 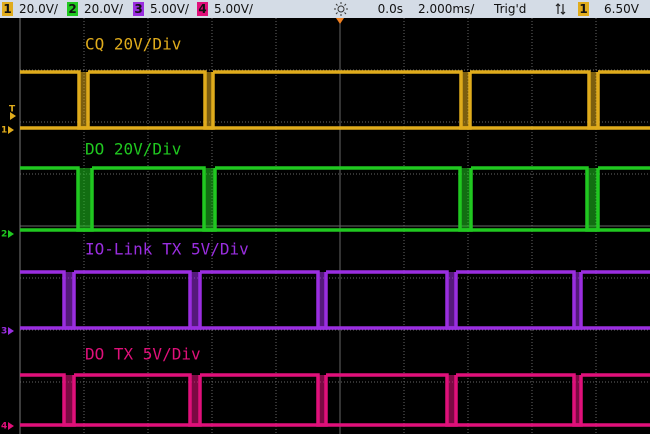 I want to click on trigger-source-badge, so click(x=583, y=9).